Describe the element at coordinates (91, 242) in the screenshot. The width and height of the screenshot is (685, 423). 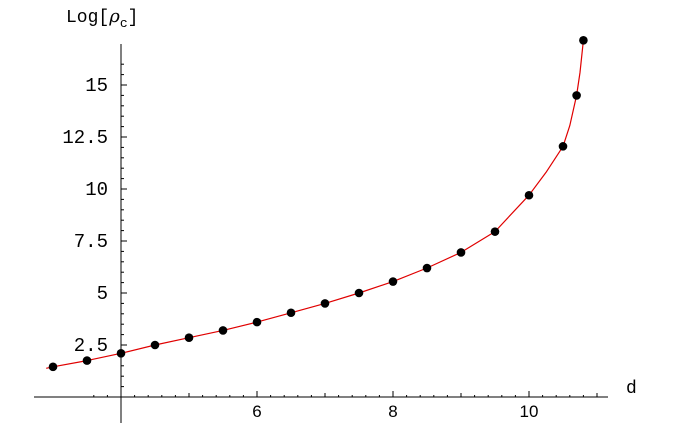
I see `y-tick-label: 7.5` at that location.